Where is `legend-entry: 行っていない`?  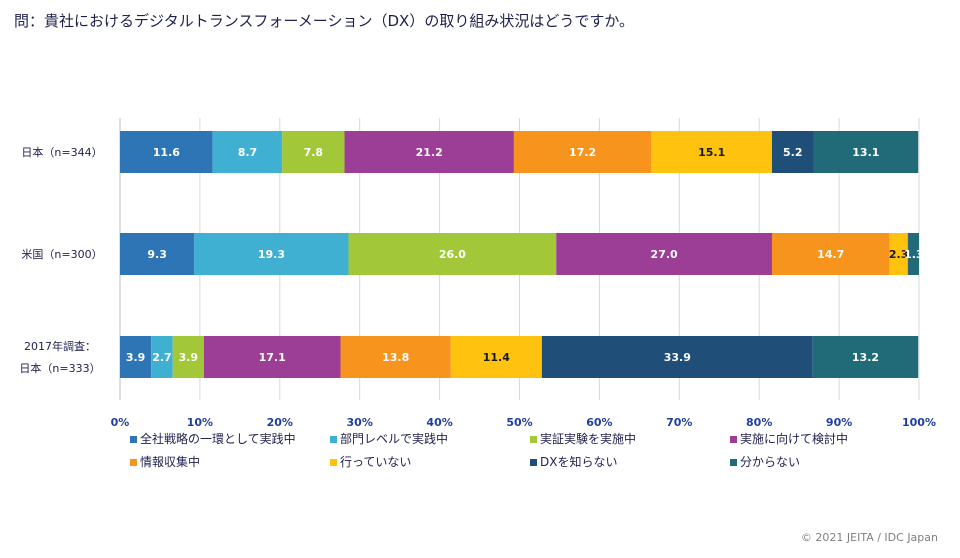
legend-entry: 行っていない is located at coordinates (375, 462).